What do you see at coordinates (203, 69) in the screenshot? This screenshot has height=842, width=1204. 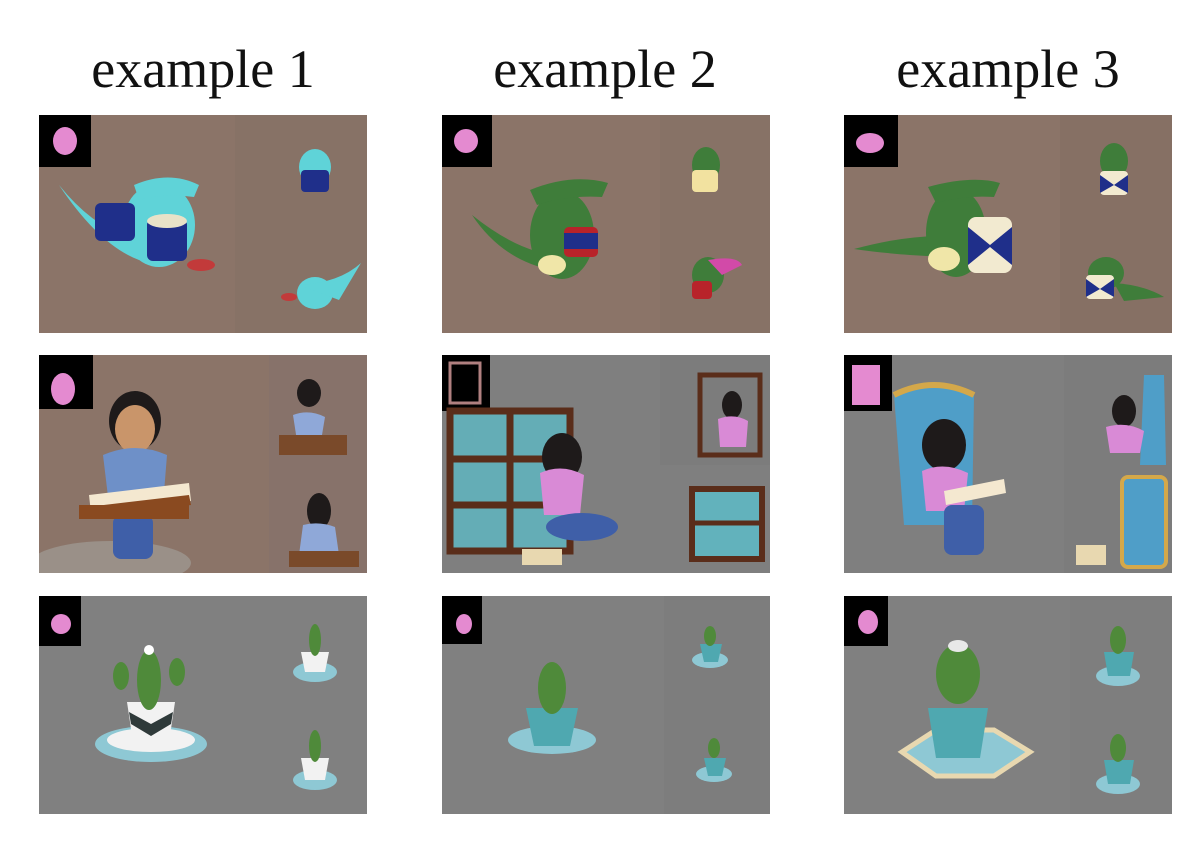 I see `column-title-1: example 1` at bounding box center [203, 69].